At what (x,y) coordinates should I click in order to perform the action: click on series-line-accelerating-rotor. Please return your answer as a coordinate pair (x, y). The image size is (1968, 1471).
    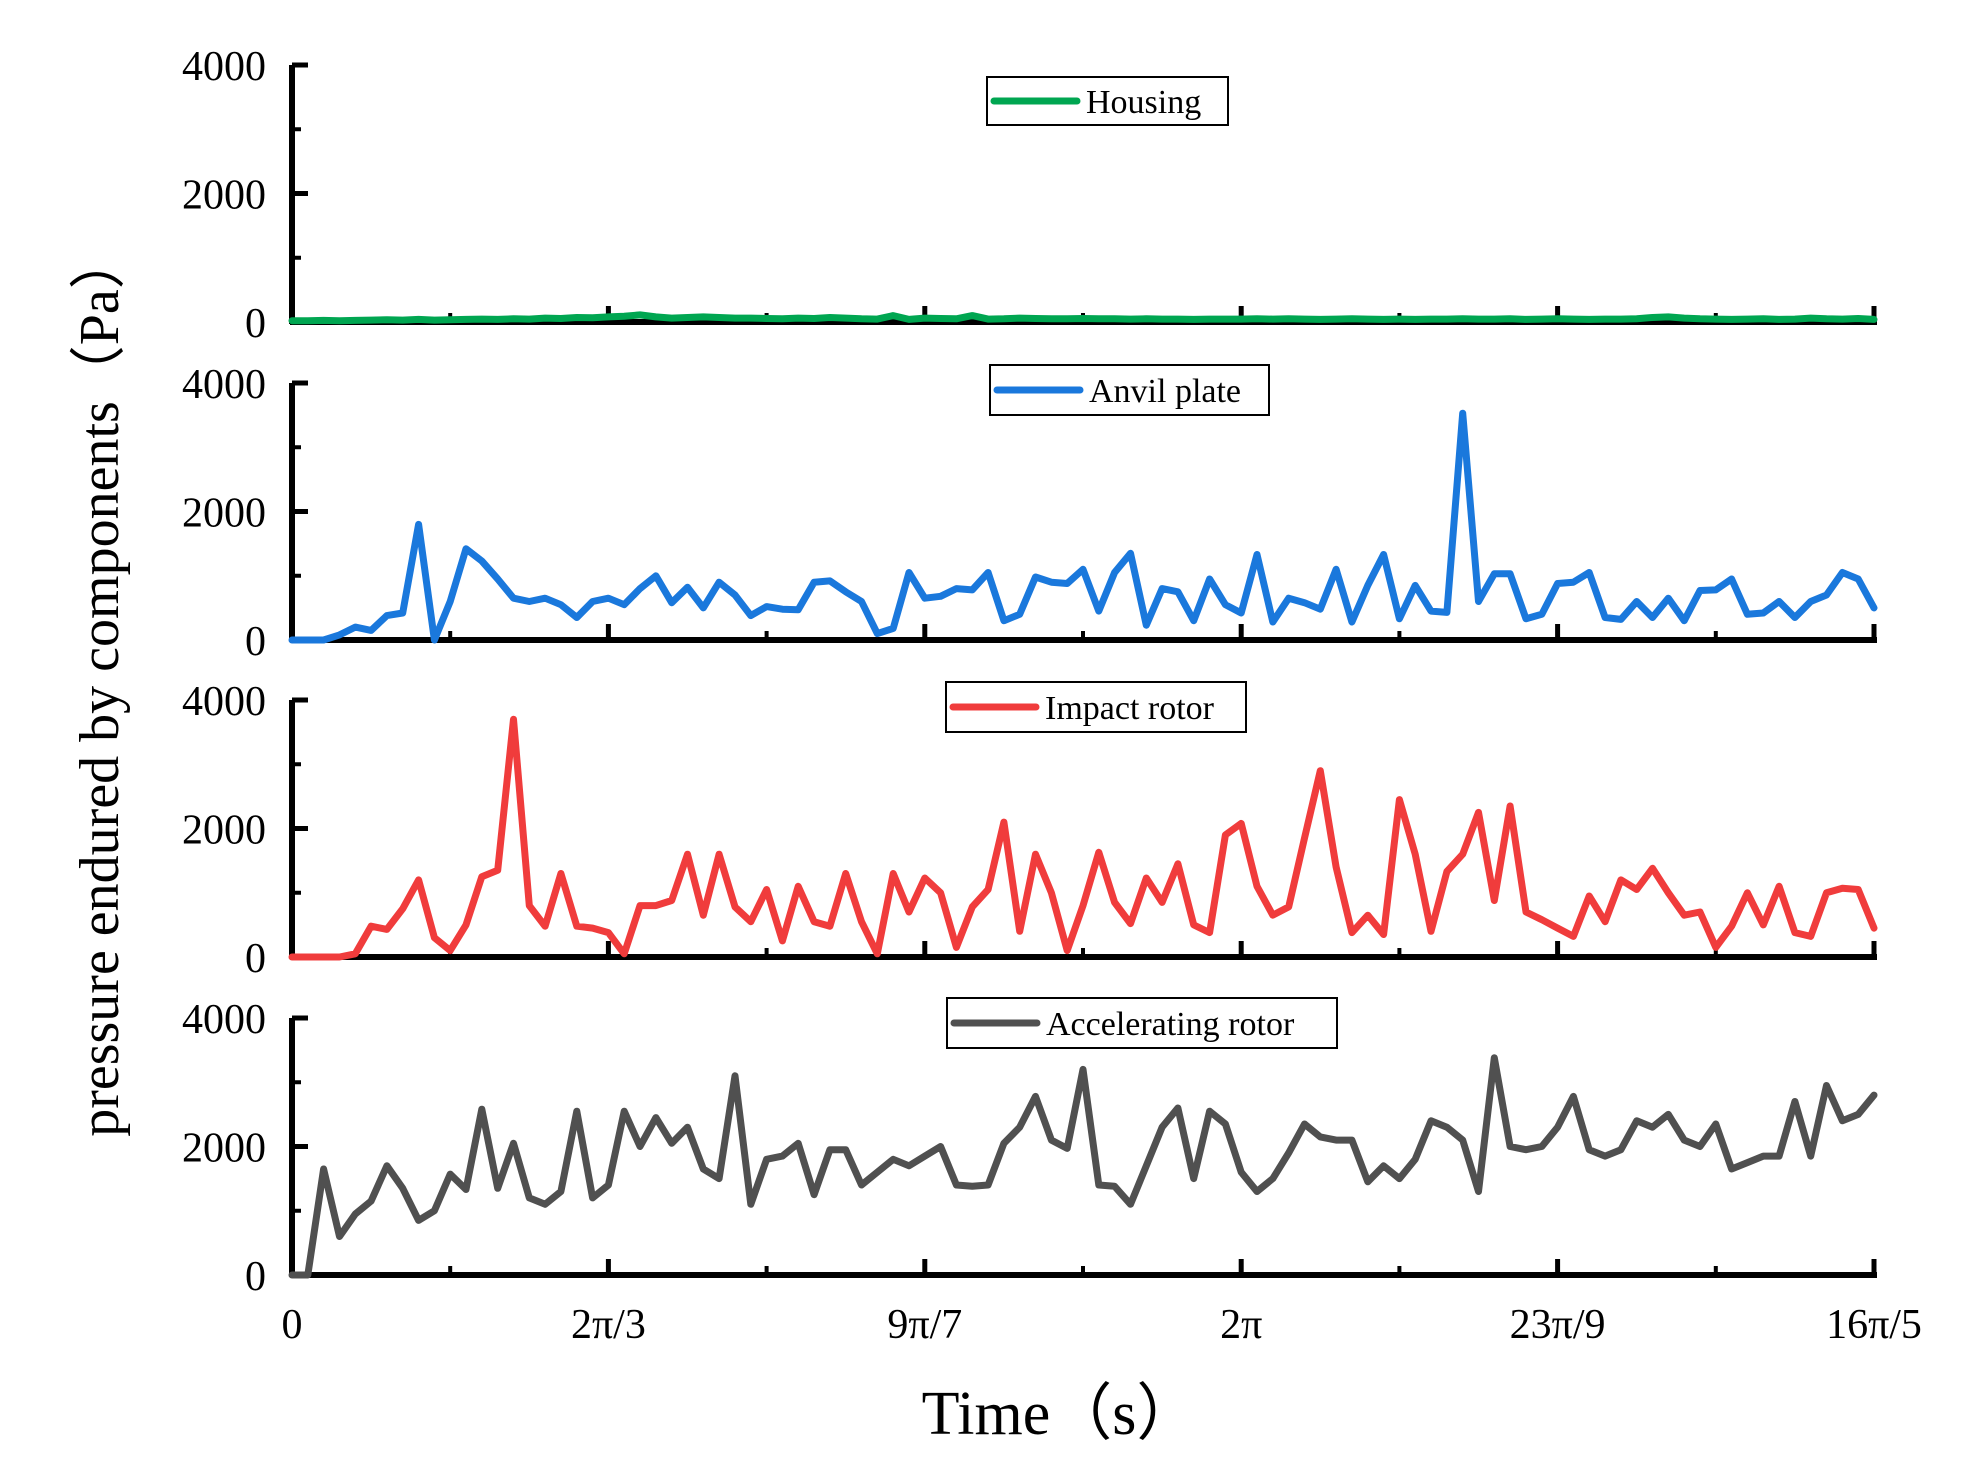
    Looking at the image, I should click on (1083, 1166).